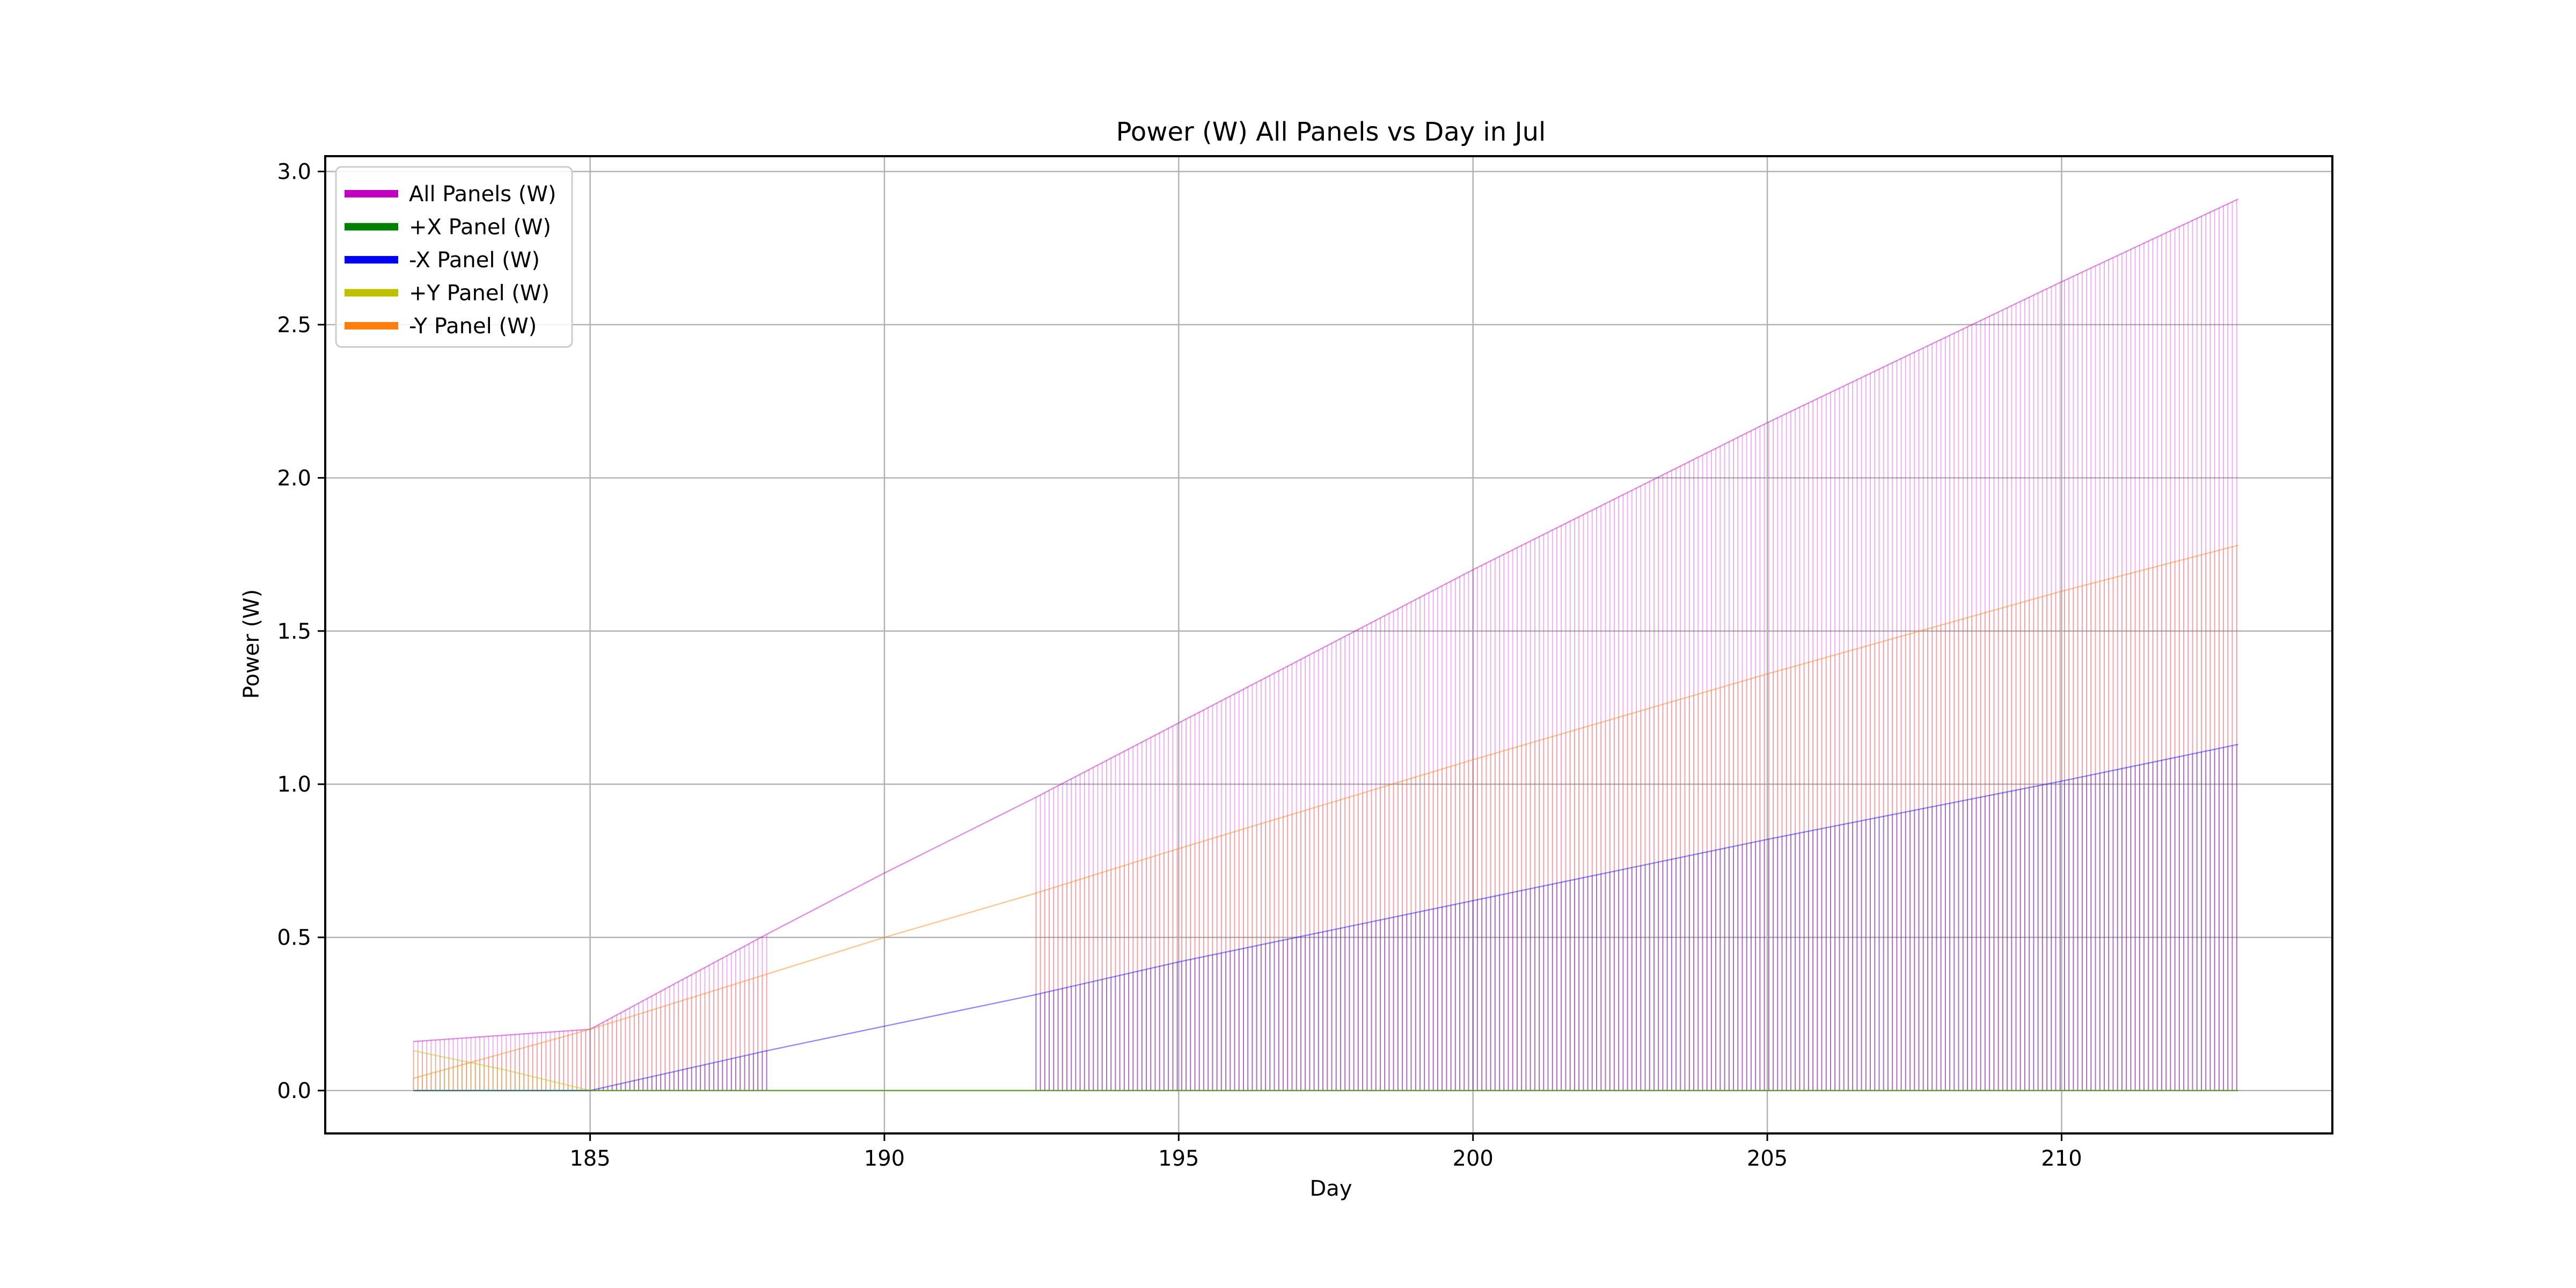 This screenshot has height=1288, width=2576. What do you see at coordinates (500, 1070) in the screenshot?
I see `series-spikes` at bounding box center [500, 1070].